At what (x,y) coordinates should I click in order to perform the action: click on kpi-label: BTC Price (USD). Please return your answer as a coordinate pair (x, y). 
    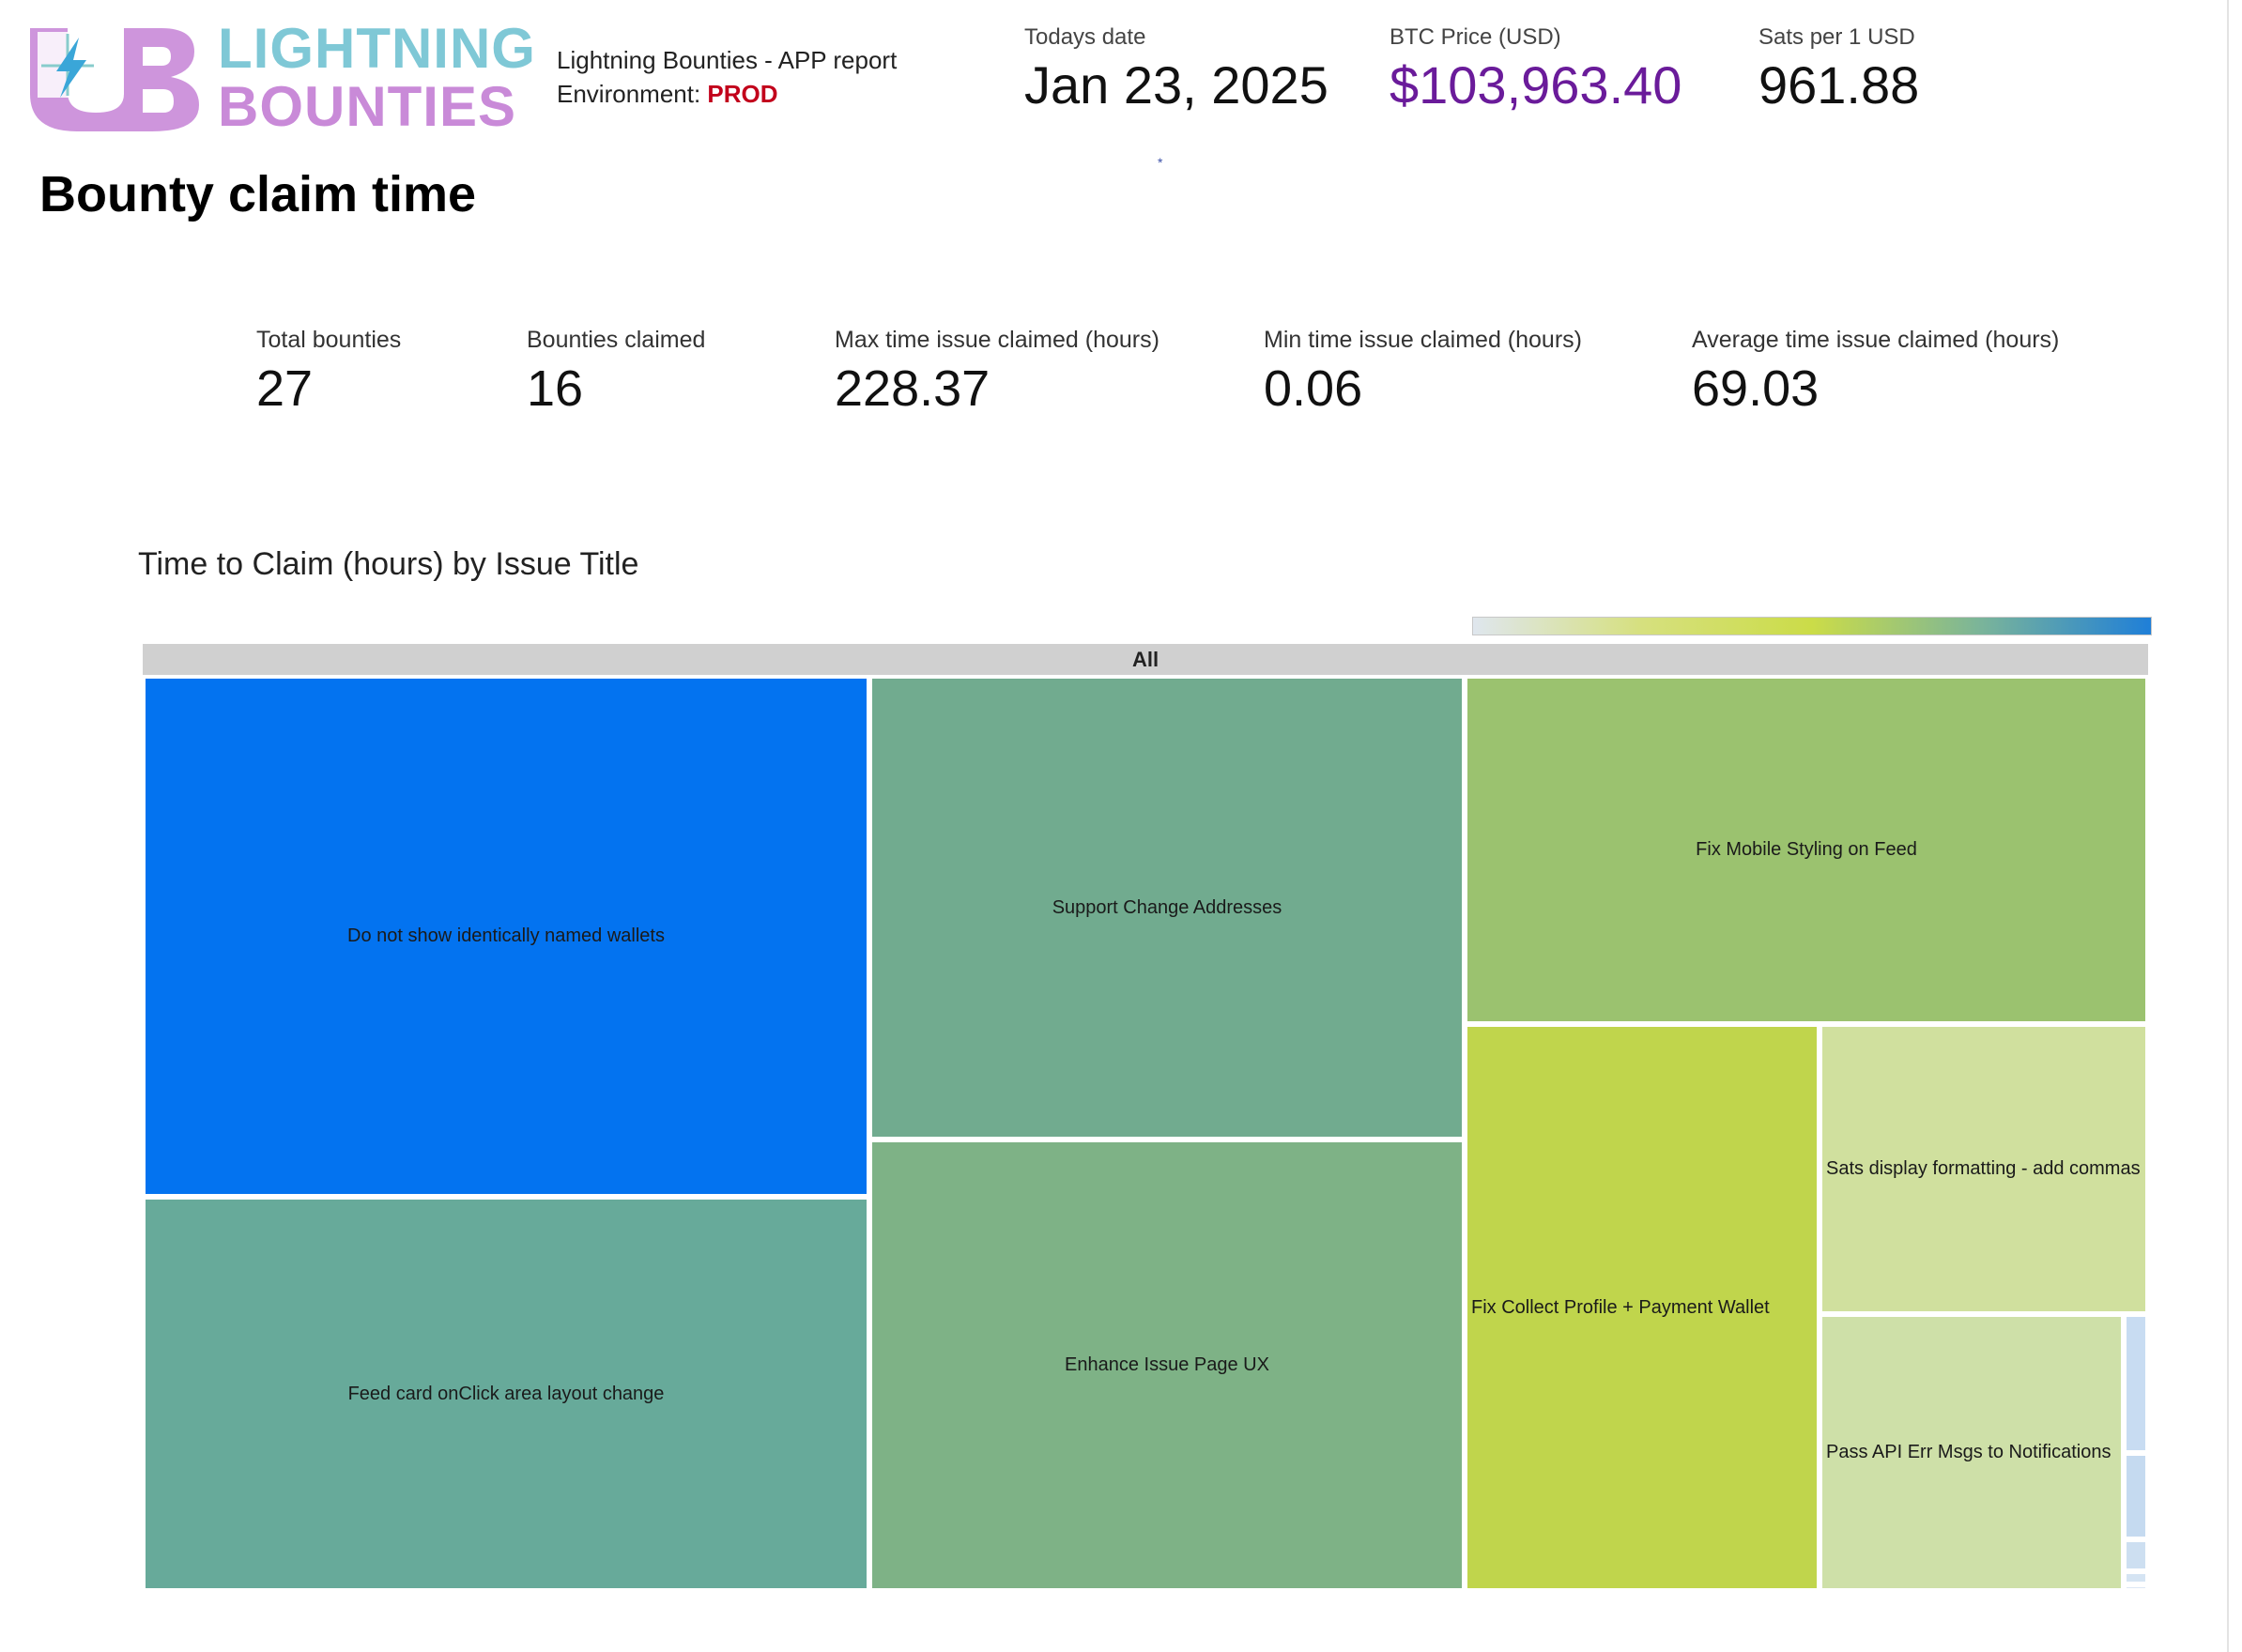
    Looking at the image, I should click on (1476, 37).